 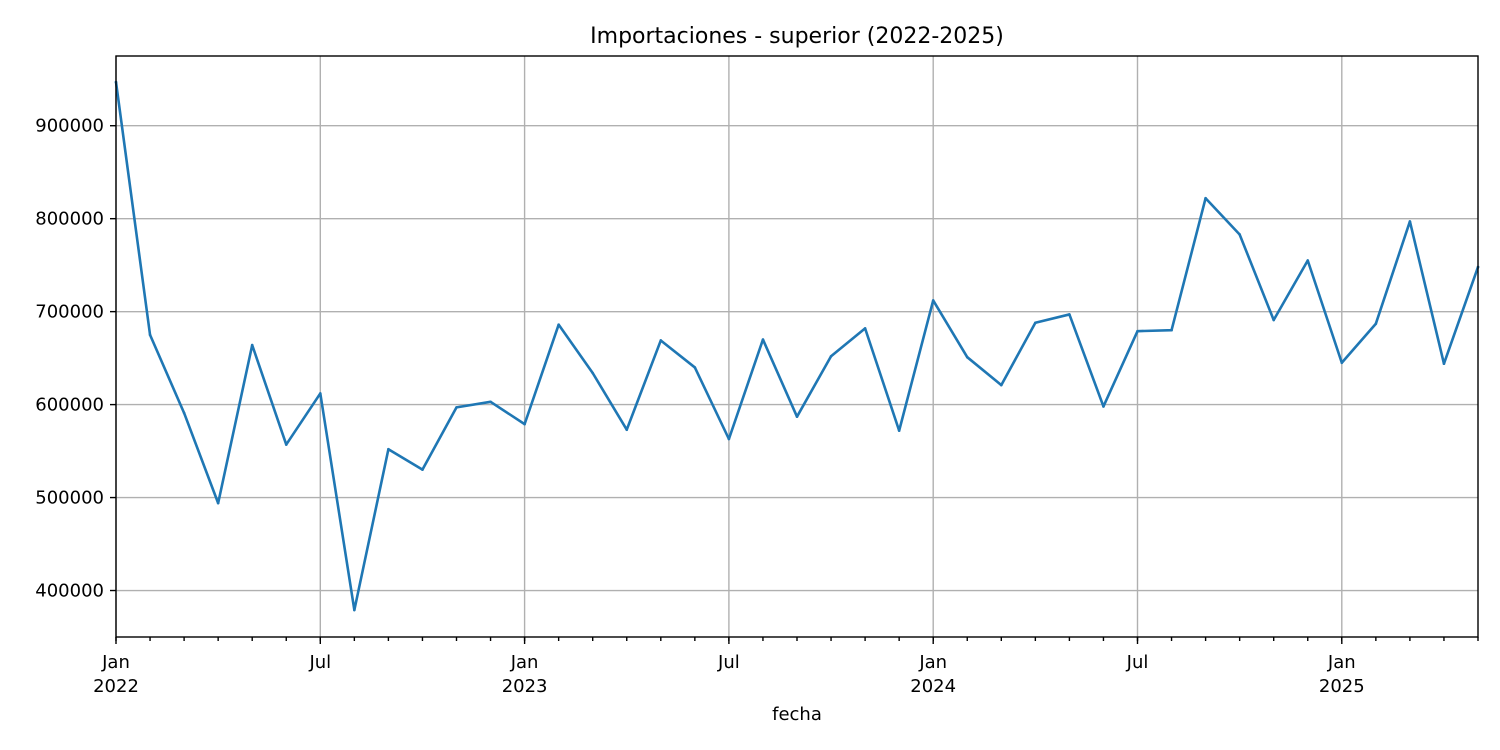 I want to click on y-tick-label: 400000, so click(x=69, y=591).